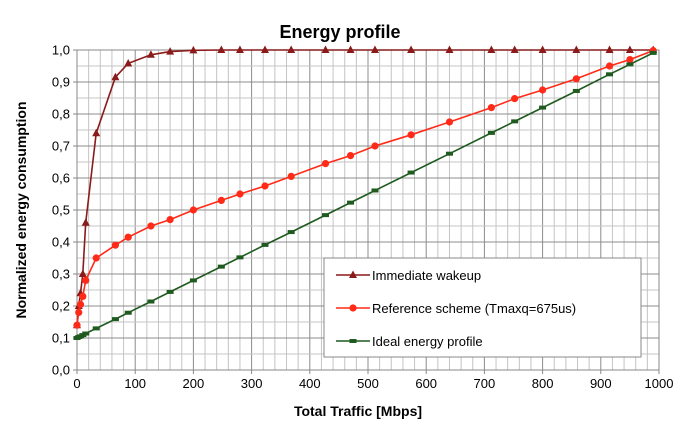 The width and height of the screenshot is (675, 426). What do you see at coordinates (353, 341) in the screenshot?
I see `legend-square-marker` at bounding box center [353, 341].